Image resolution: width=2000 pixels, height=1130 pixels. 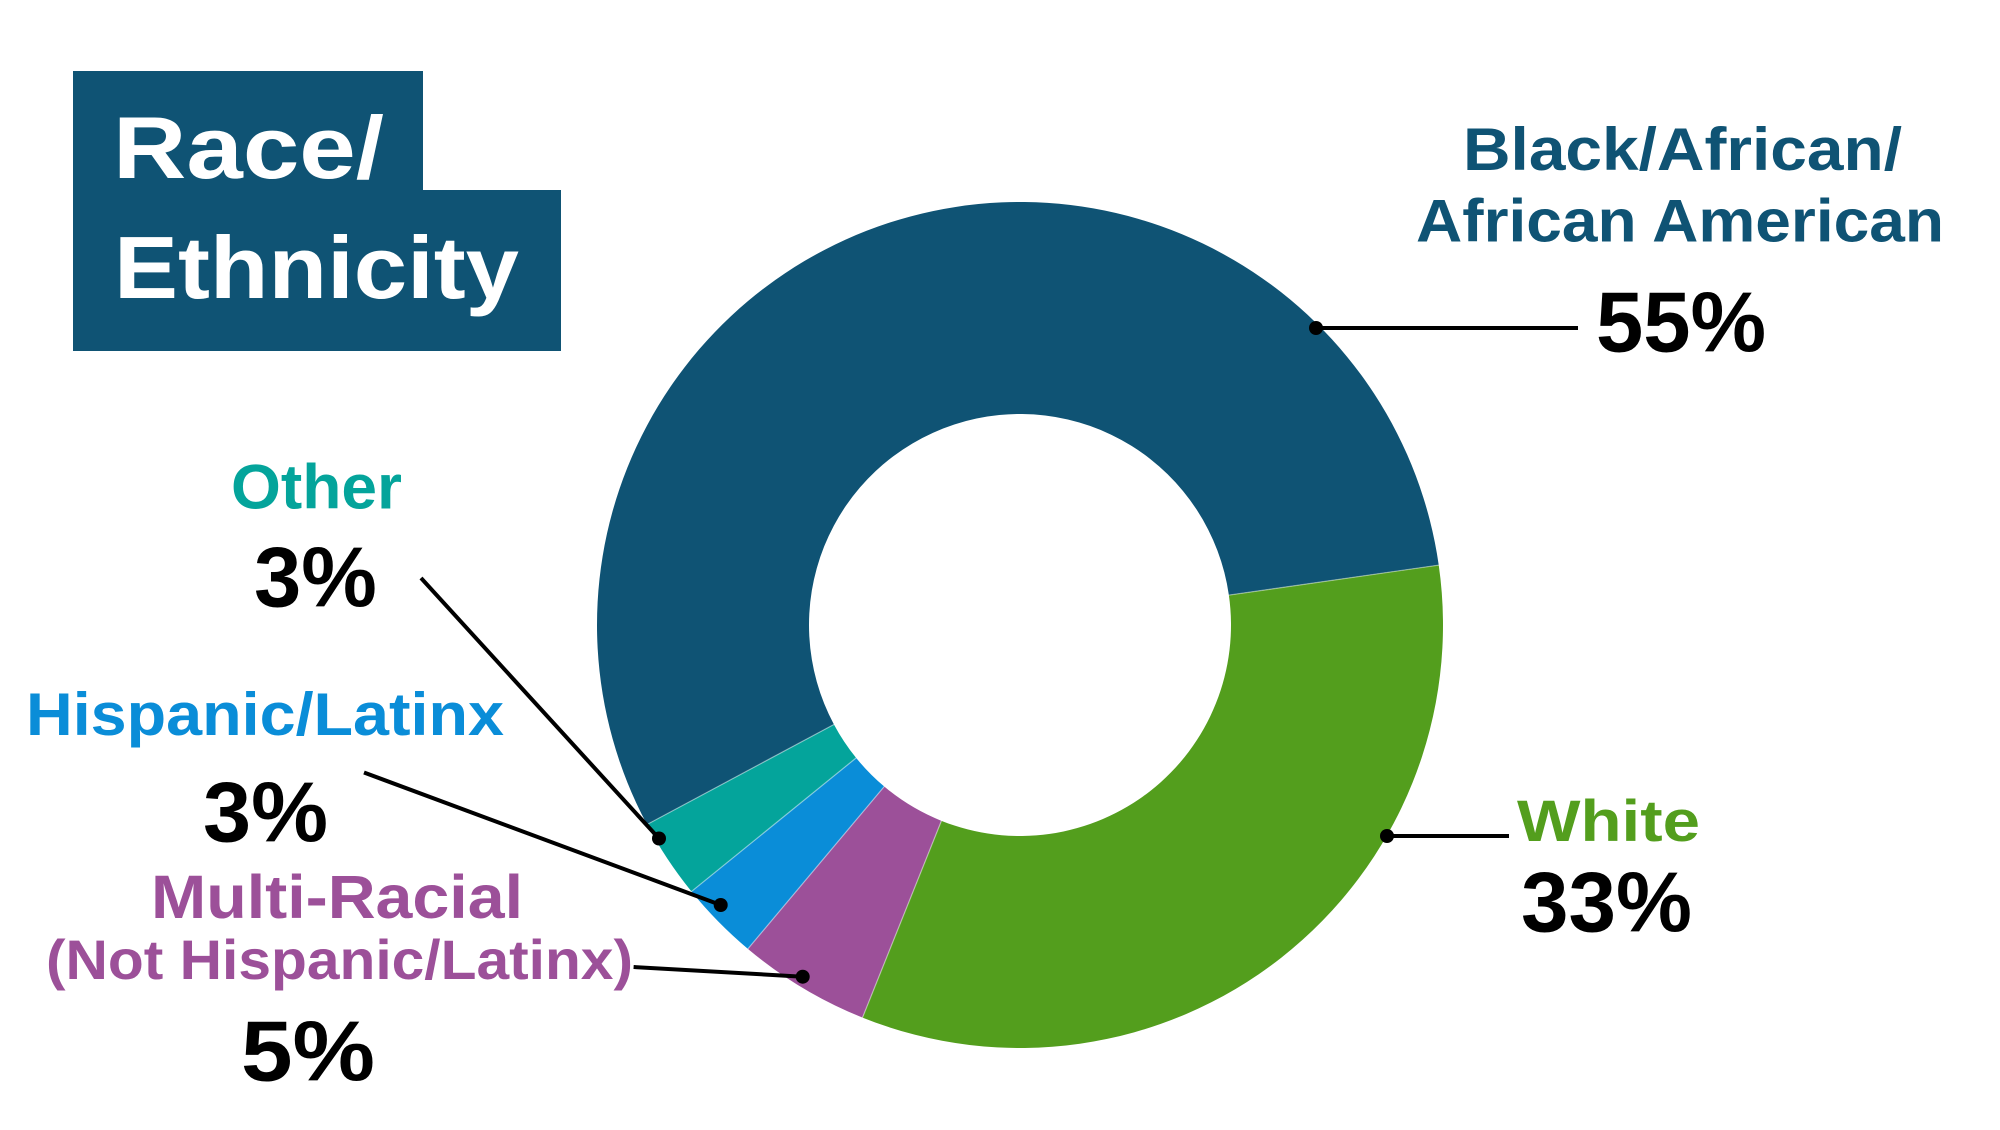 What do you see at coordinates (316, 267) in the screenshot?
I see `svg-text: Ethnicity` at bounding box center [316, 267].